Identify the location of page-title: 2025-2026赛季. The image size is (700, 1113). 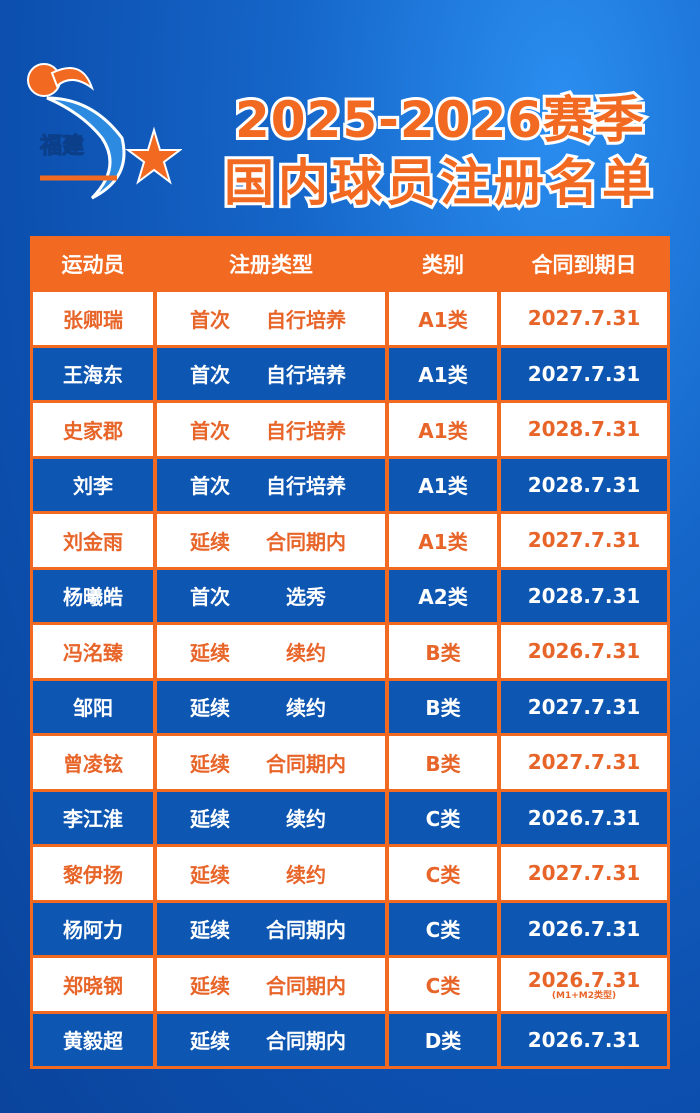
(439, 120).